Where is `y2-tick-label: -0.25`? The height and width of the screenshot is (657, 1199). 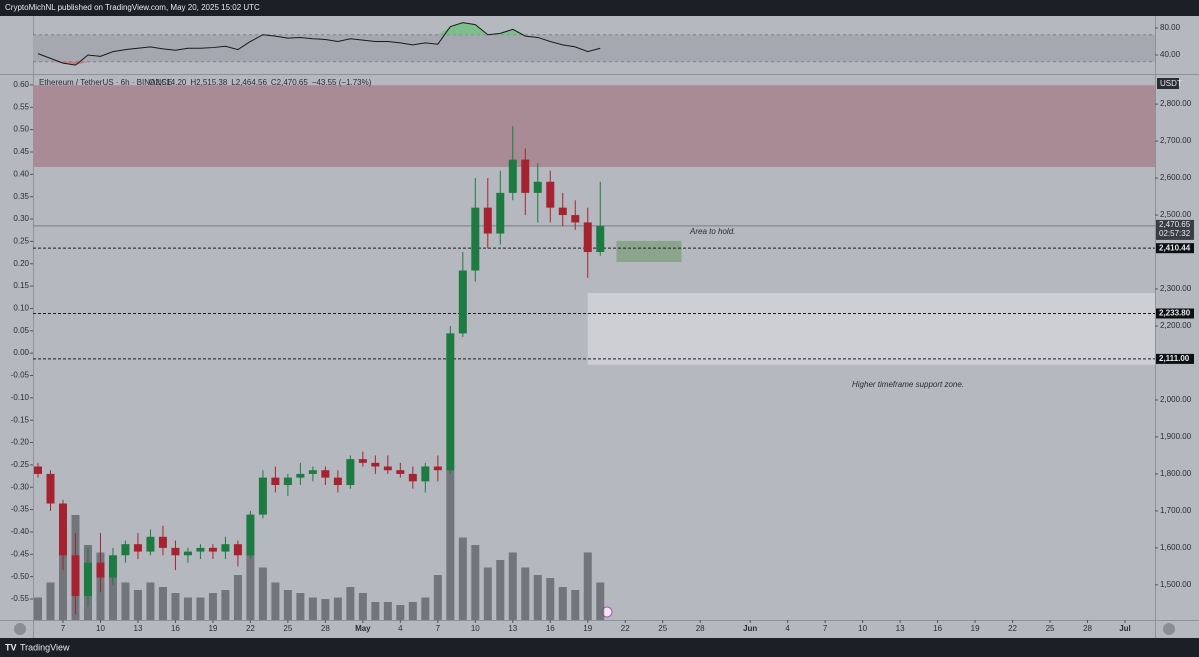
y2-tick-label: -0.25 is located at coordinates (20, 464).